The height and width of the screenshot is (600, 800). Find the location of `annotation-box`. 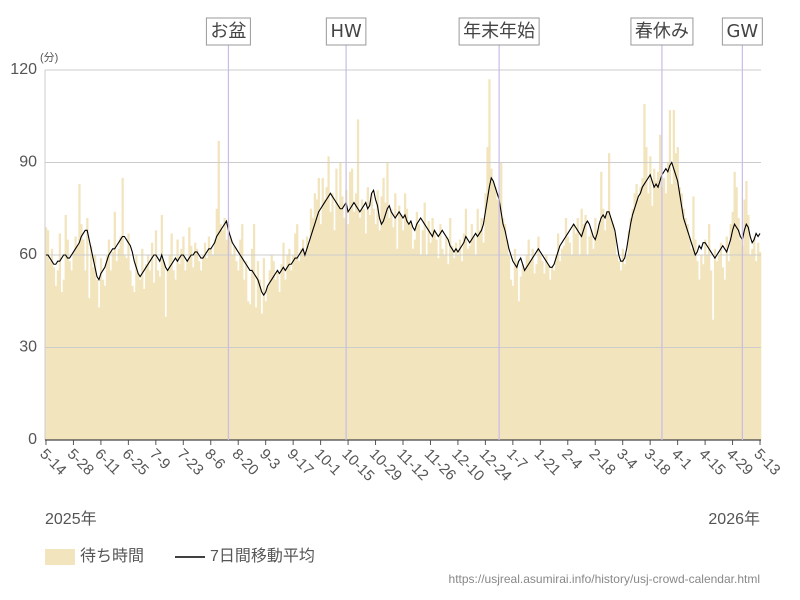

annotation-box is located at coordinates (662, 31).